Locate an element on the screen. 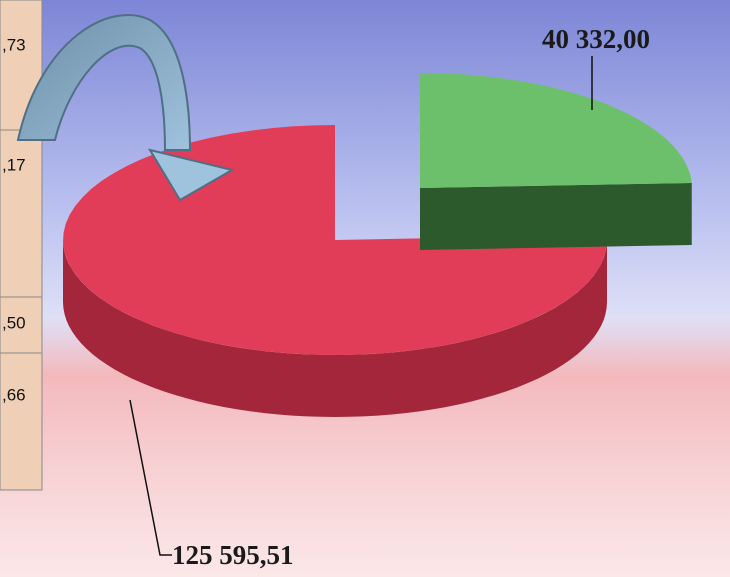 This screenshot has width=730, height=577. table-cell: ,66 is located at coordinates (14, 394).